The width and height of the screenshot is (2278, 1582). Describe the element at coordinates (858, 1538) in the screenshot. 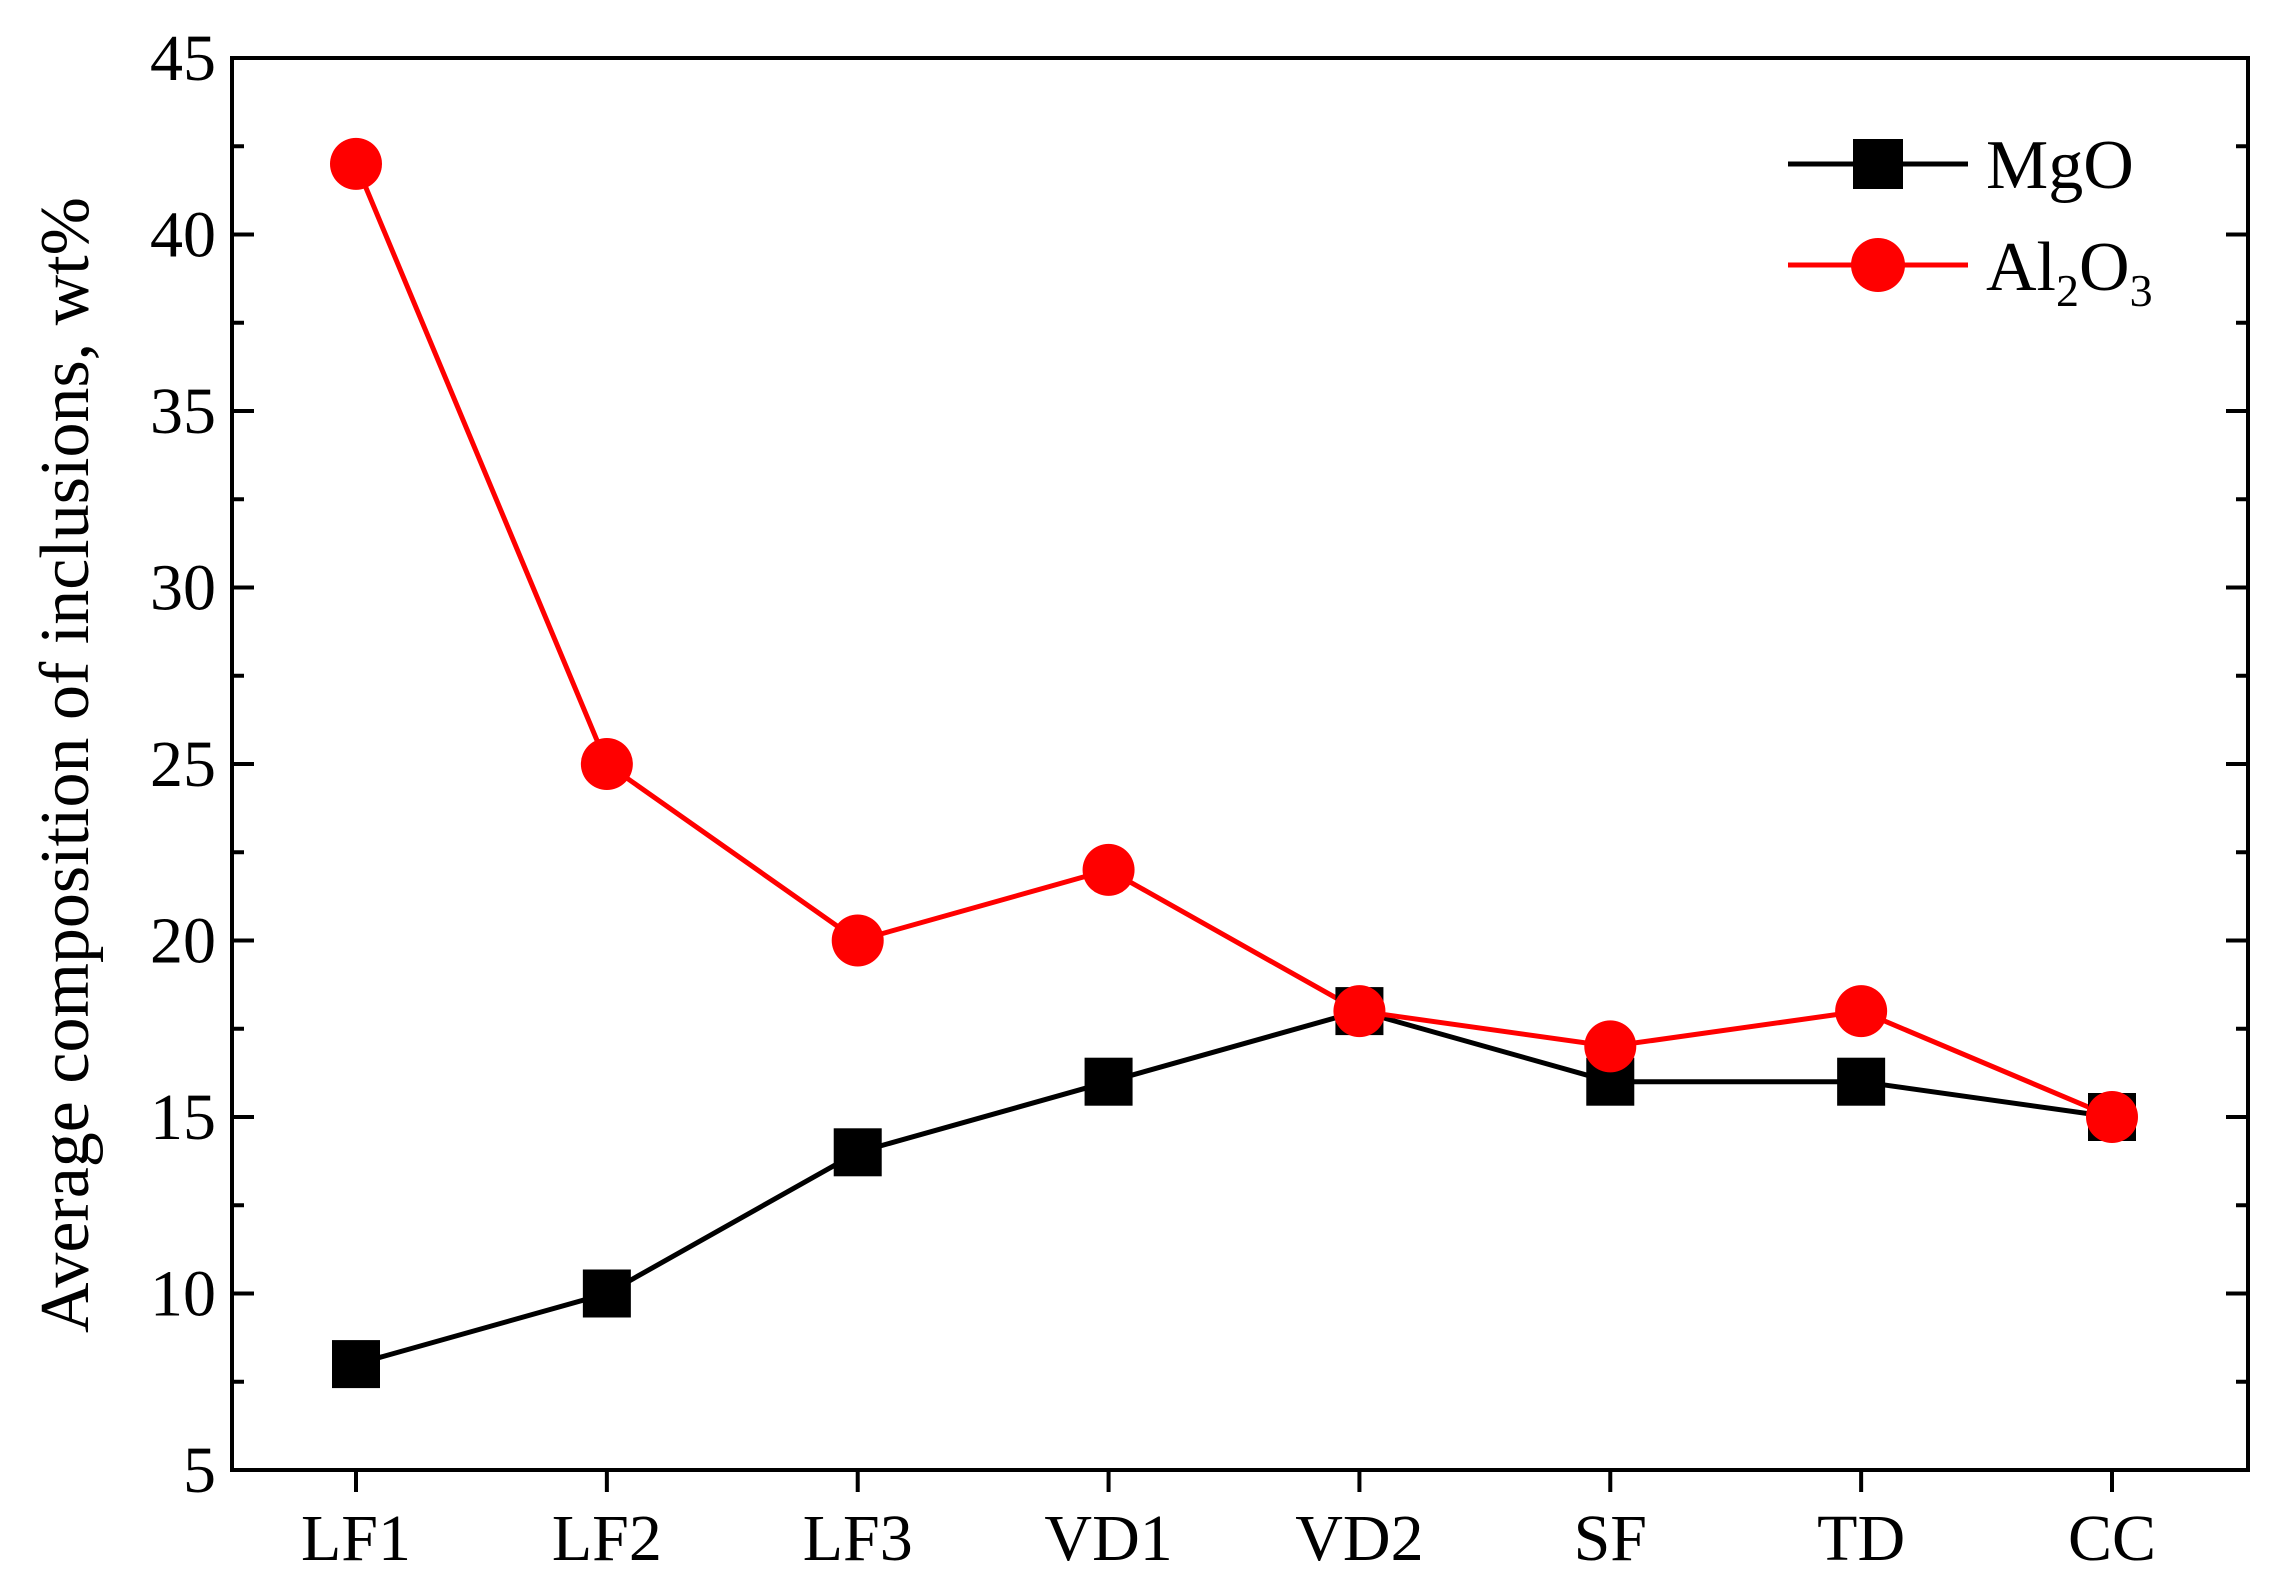

I see `x-tick-label: LF3` at that location.